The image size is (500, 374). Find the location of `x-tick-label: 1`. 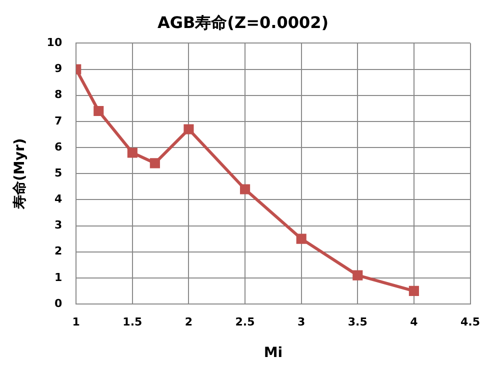

x-tick-label: 1 is located at coordinates (76, 321).